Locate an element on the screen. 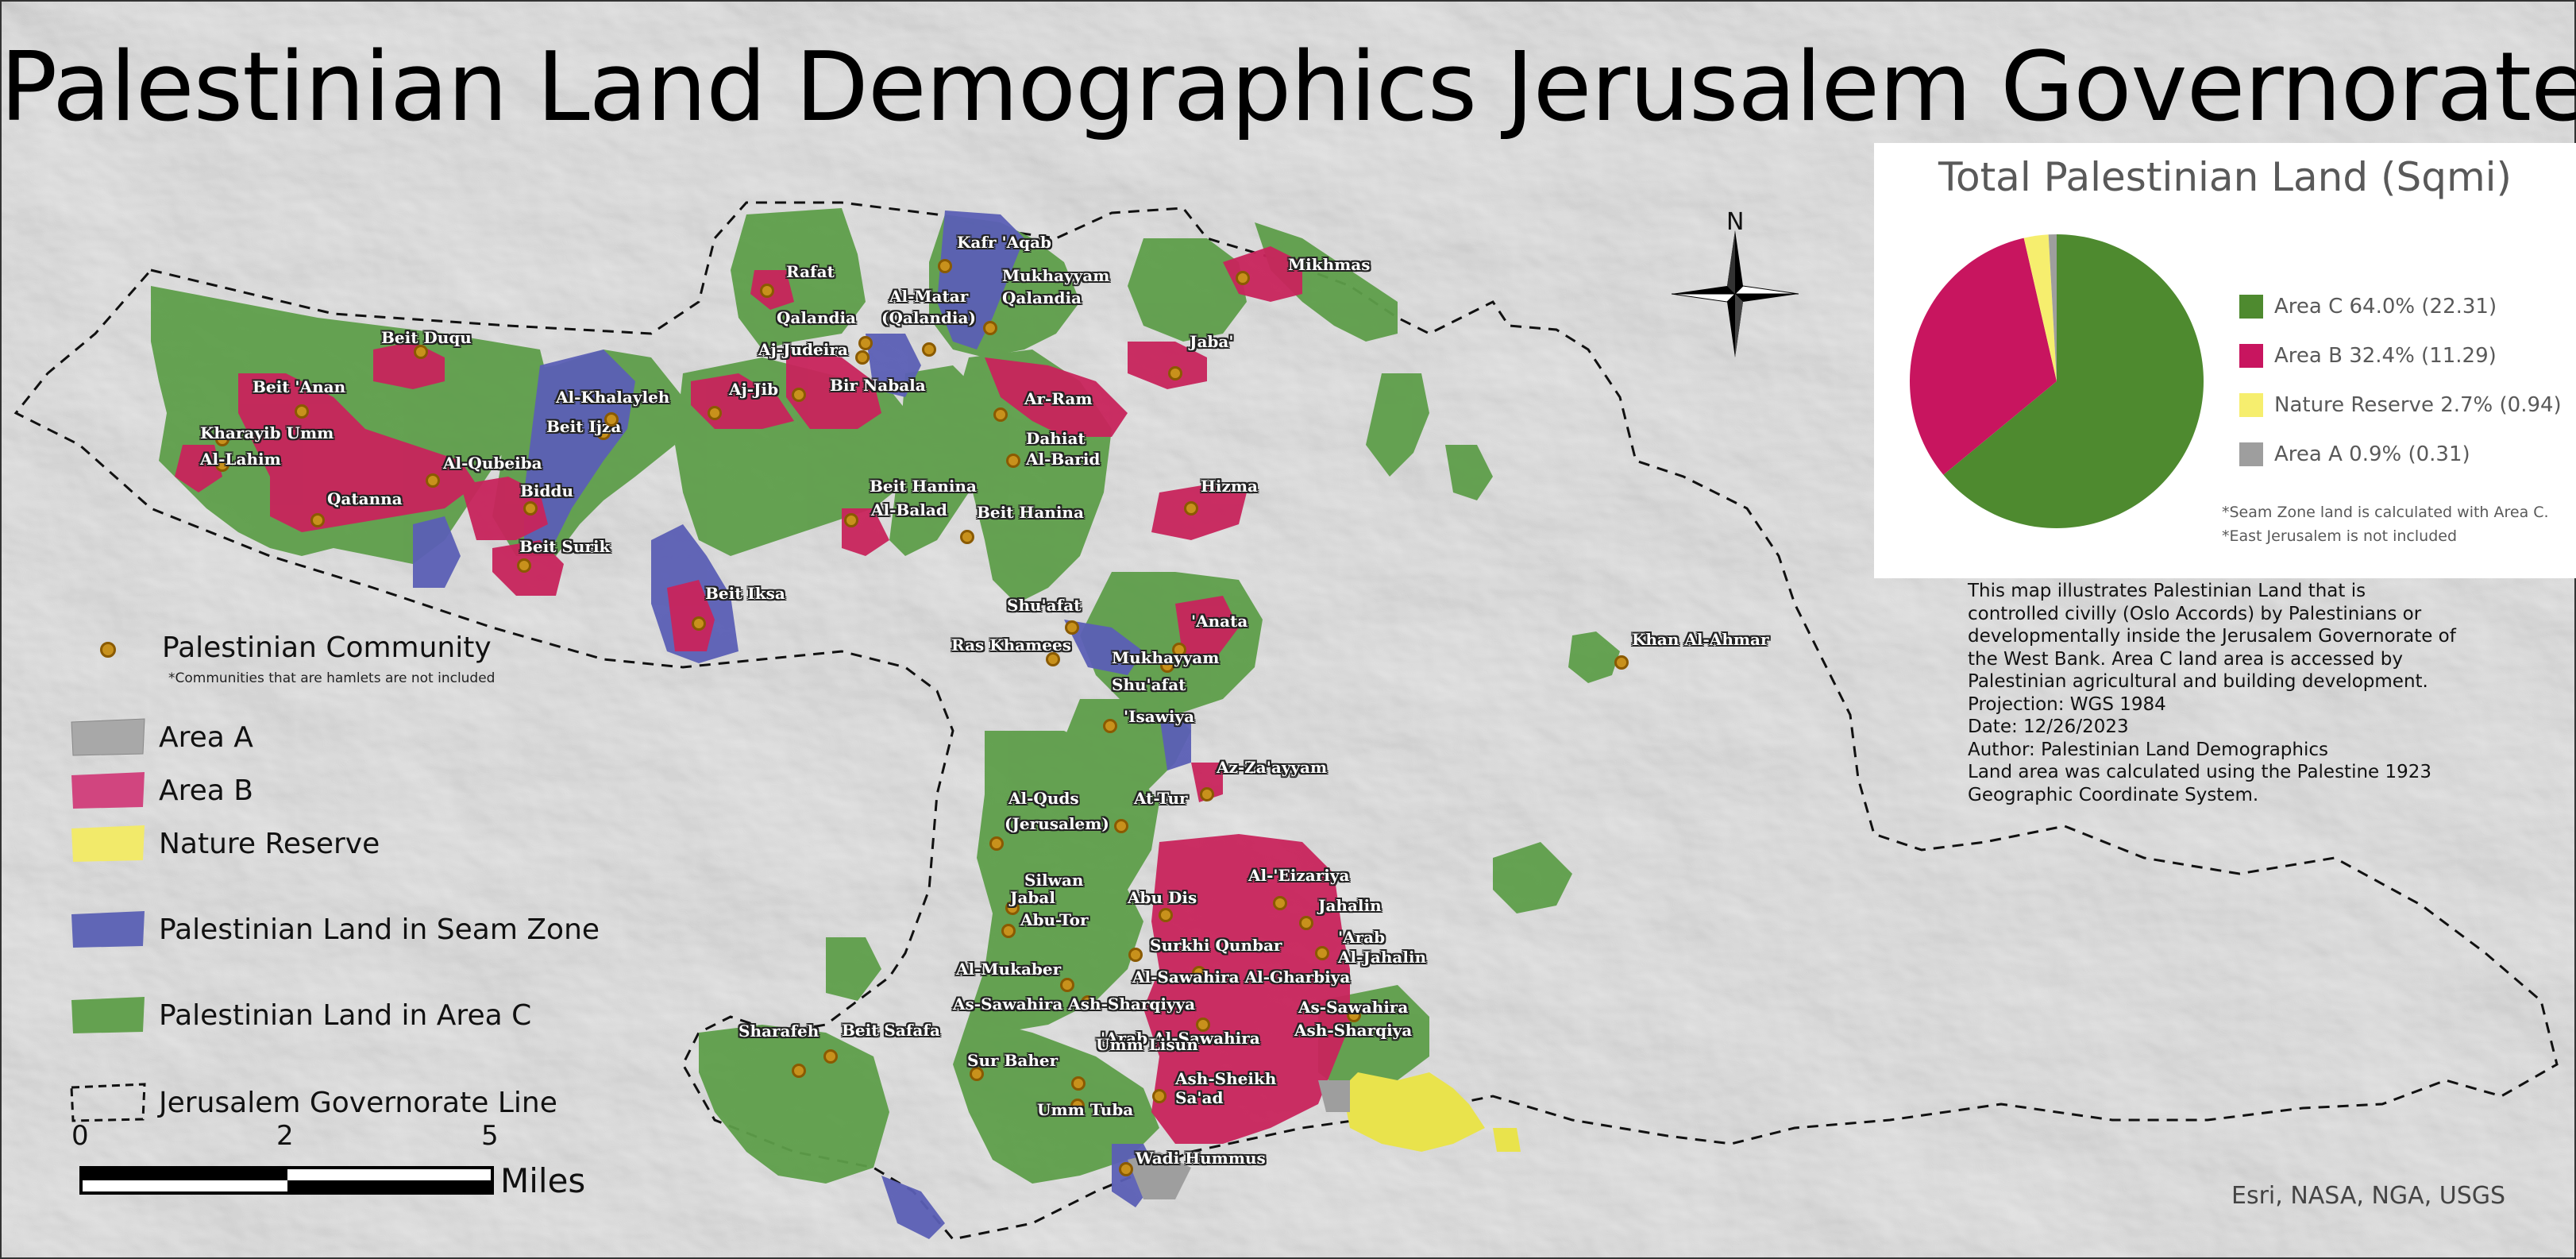 The width and height of the screenshot is (2576, 1259). scale-bar is located at coordinates (286, 1181).